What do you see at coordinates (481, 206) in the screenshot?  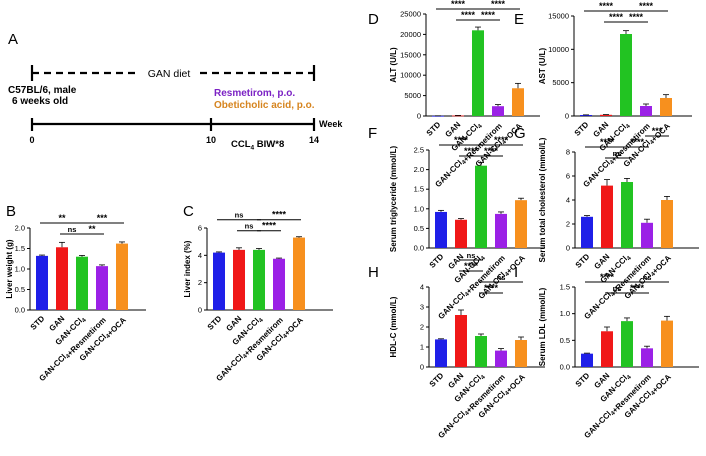 I see `panel-f-bar-gan-ccl` at bounding box center [481, 206].